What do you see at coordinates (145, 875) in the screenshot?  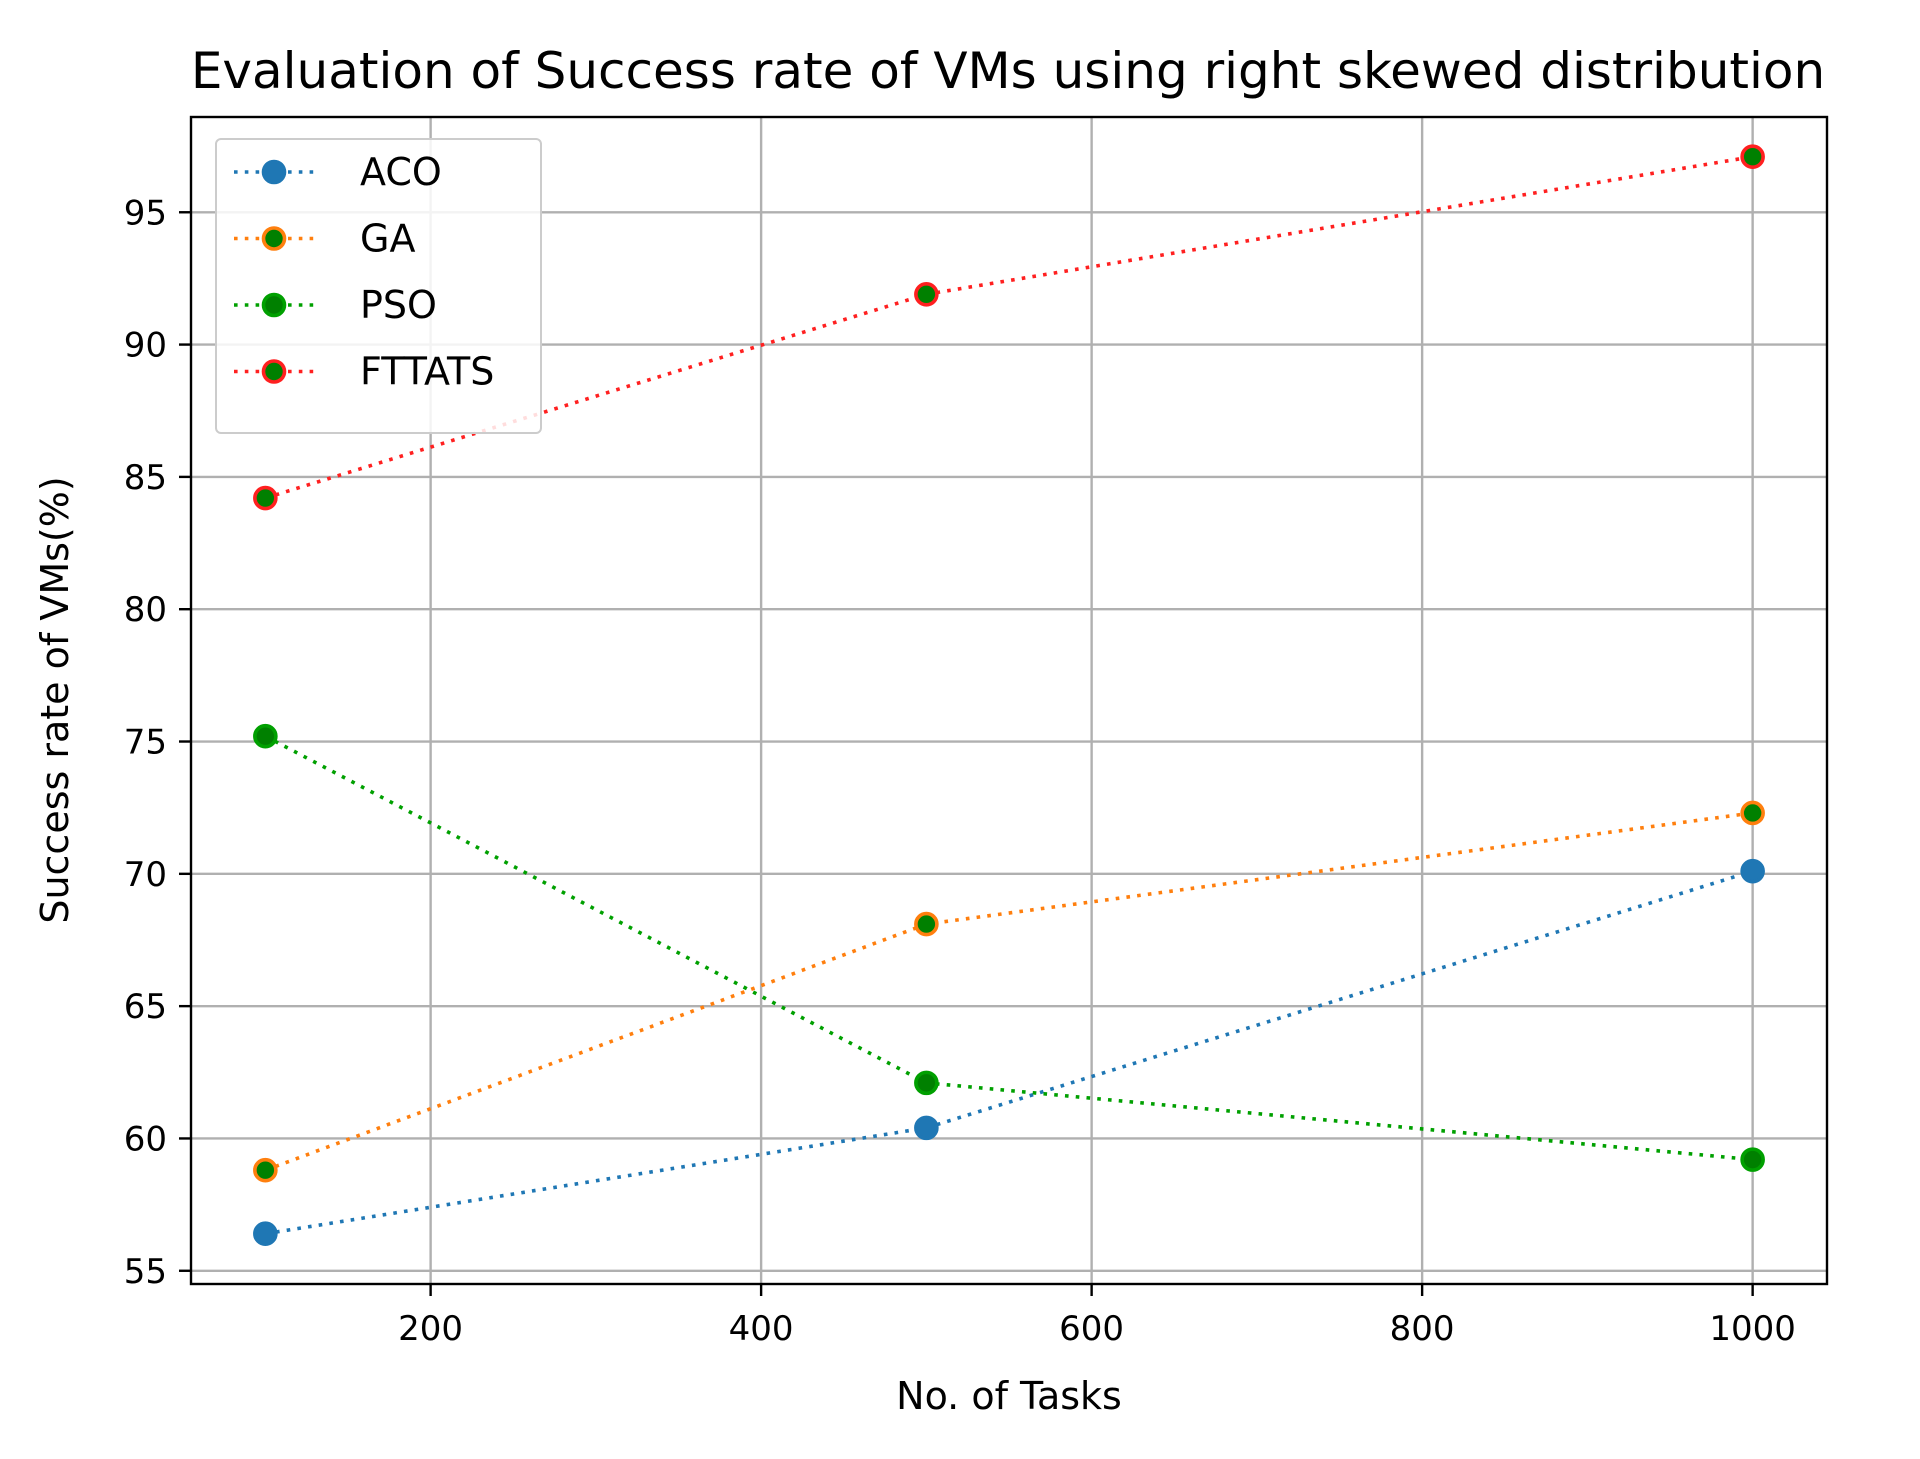 I see `y-tick-label: 70` at bounding box center [145, 875].